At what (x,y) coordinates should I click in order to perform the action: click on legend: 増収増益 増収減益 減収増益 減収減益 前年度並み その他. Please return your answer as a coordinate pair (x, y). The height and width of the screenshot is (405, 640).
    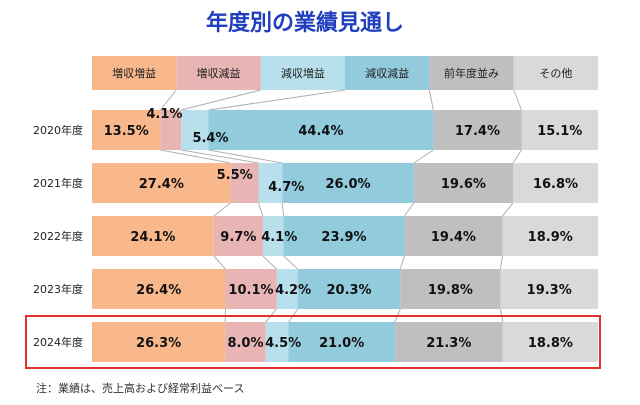
    Looking at the image, I should click on (345, 73).